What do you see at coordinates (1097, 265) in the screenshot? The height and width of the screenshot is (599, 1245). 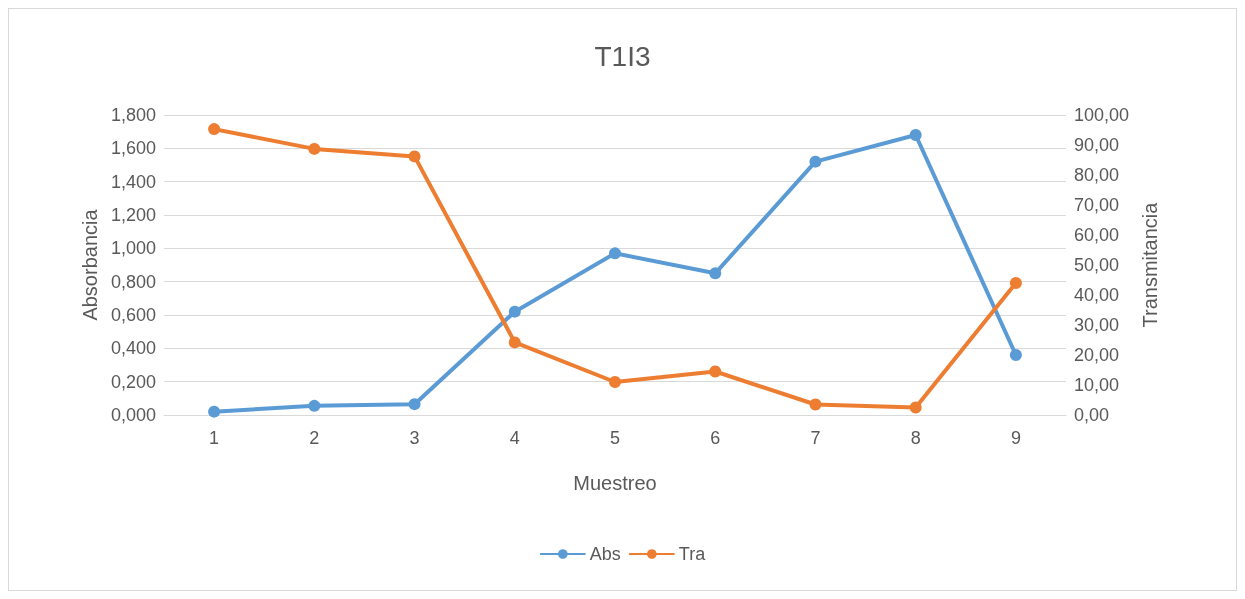 I see `y2-tick-label: 50,00` at bounding box center [1097, 265].